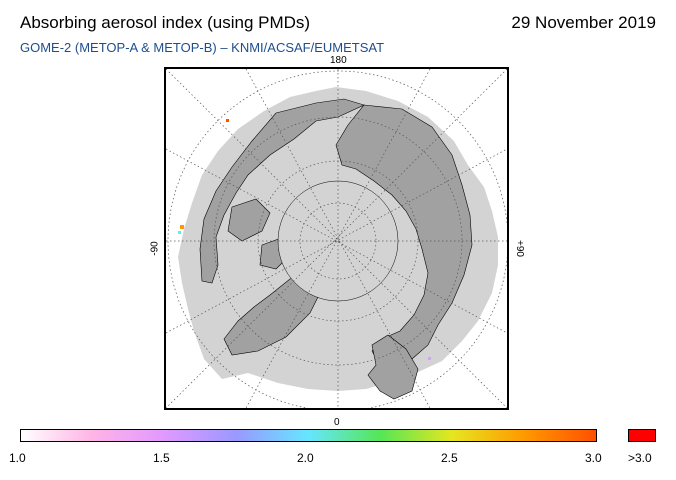 Image resolution: width=676 pixels, height=480 pixels. I want to click on landmass-scandinavia, so click(393, 367).